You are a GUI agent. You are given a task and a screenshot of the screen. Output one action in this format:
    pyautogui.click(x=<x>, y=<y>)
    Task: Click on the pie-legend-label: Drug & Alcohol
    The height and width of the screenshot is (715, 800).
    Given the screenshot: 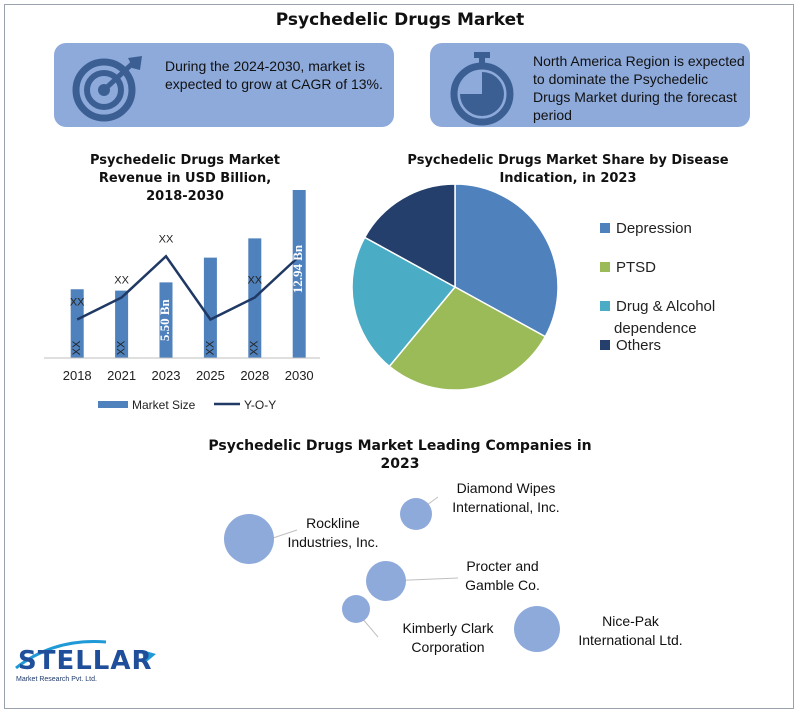 What is the action you would take?
    pyautogui.click(x=666, y=306)
    